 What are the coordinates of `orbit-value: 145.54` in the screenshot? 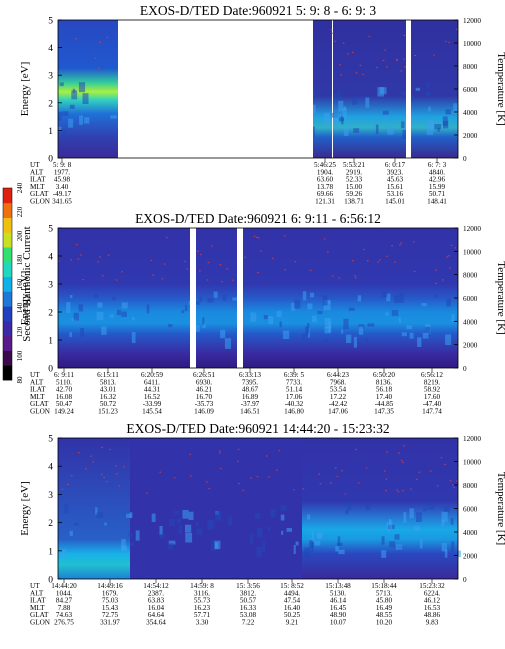 It's located at (152, 412).